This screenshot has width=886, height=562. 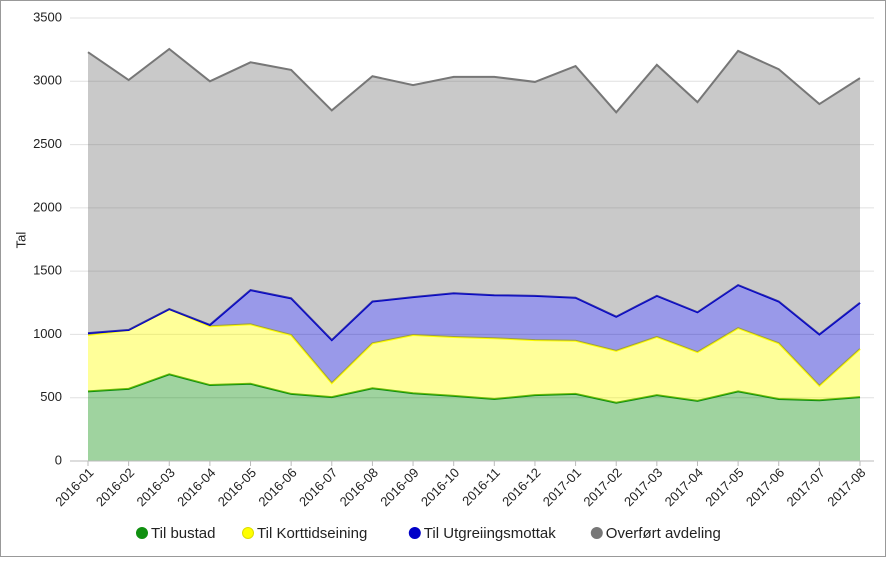 What do you see at coordinates (490, 533) in the screenshot?
I see `legend-label: Til Utgreiingsmottak` at bounding box center [490, 533].